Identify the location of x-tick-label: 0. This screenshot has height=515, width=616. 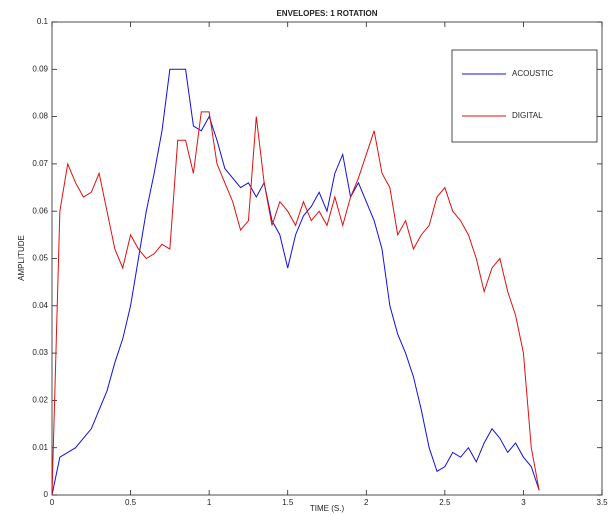
(52, 502).